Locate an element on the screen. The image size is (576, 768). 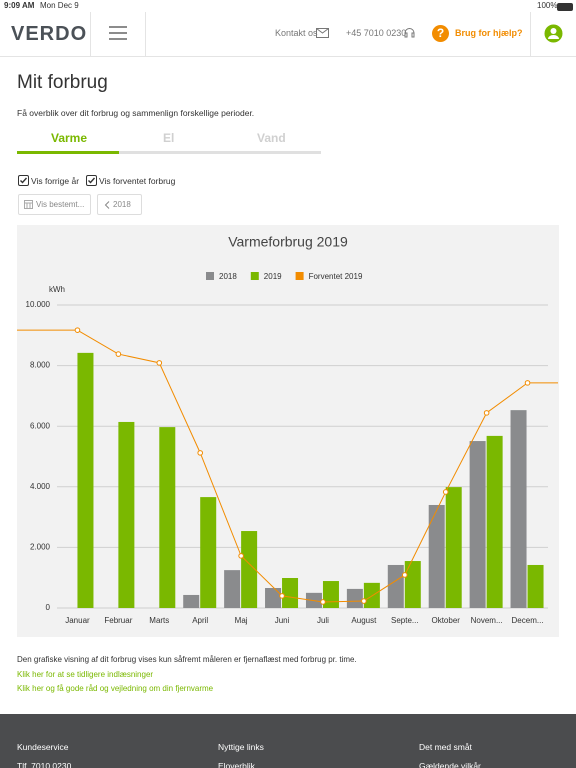
date: Mon Dec 9 is located at coordinates (59, 5).